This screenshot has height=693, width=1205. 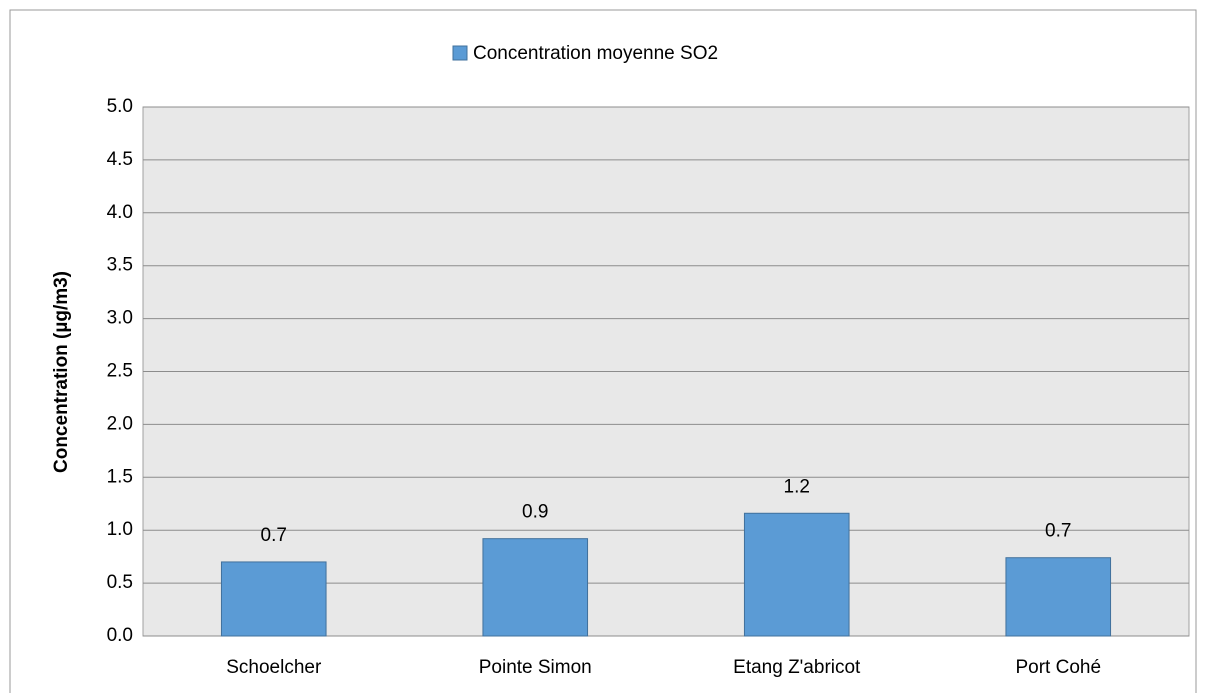 What do you see at coordinates (120, 423) in the screenshot?
I see `y-tick-label: 2.0` at bounding box center [120, 423].